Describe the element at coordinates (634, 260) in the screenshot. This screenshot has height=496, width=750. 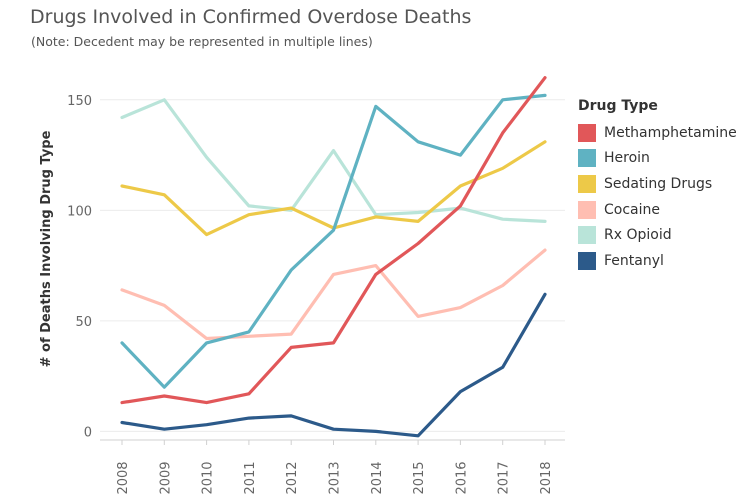
I see `legend-label: Fentanyl` at that location.